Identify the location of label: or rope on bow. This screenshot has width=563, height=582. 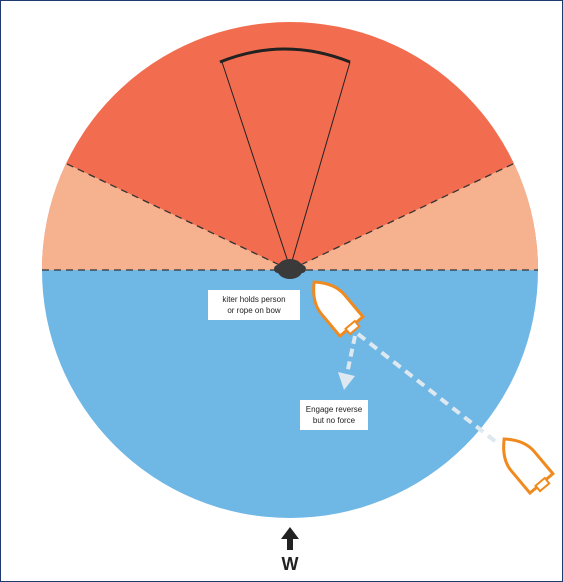
(254, 310).